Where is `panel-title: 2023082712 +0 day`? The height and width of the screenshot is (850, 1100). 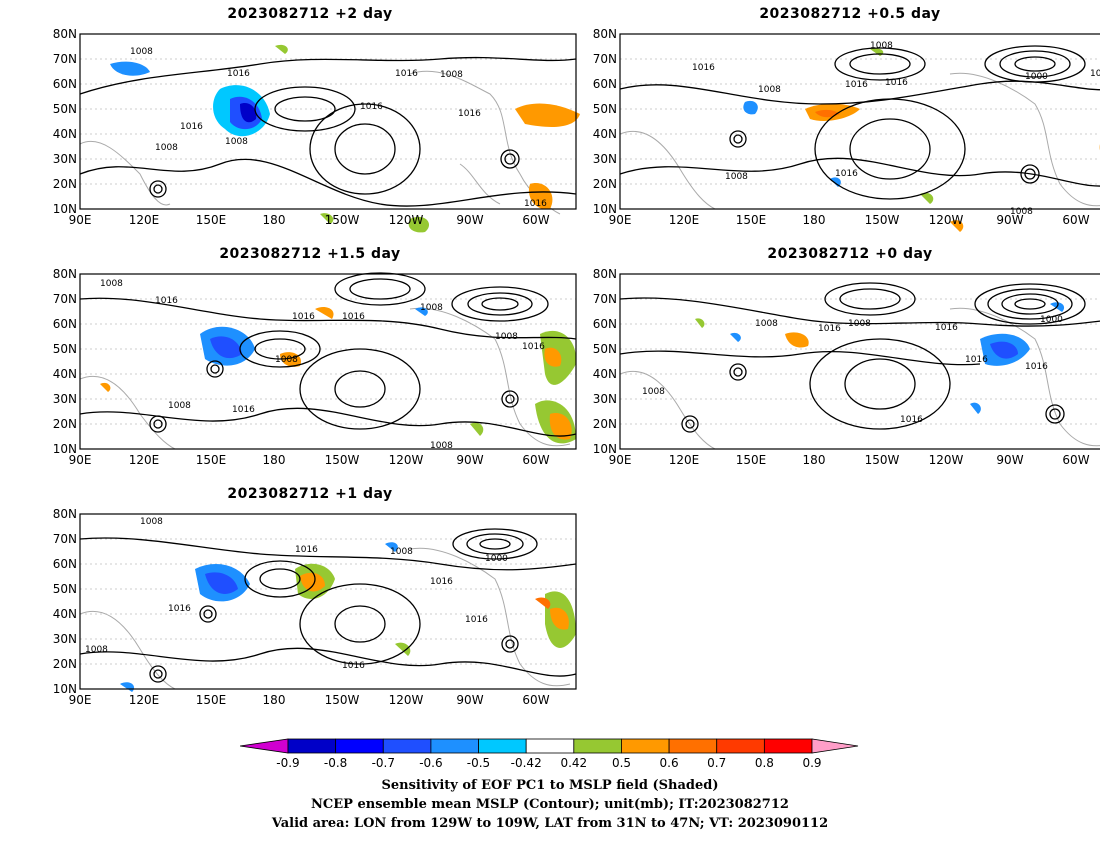
panel-title: 2023082712 +0 day is located at coordinates (850, 254).